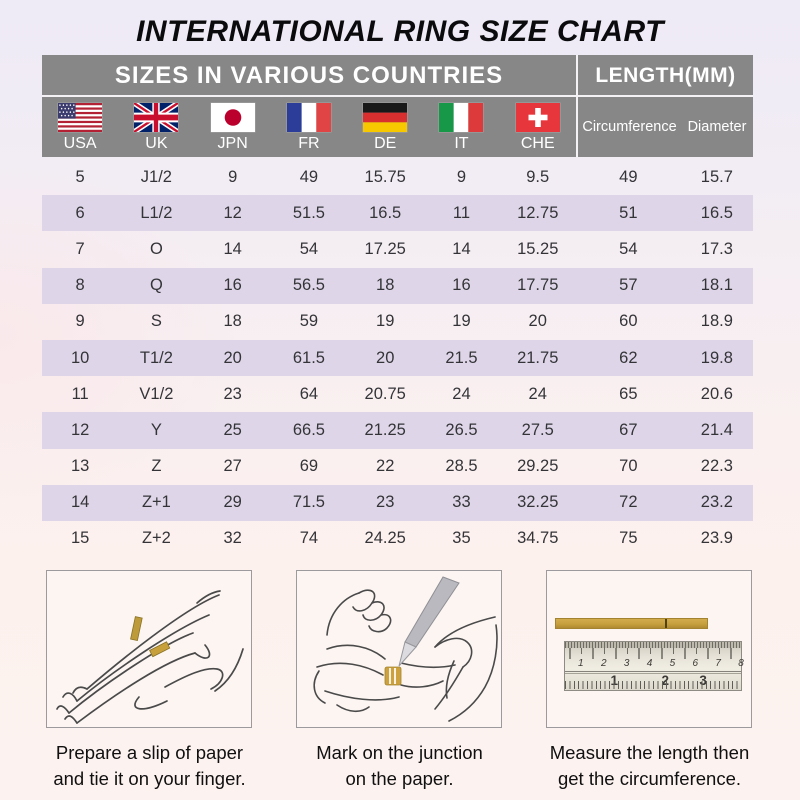  I want to click on table-cell: 19.8, so click(716, 357).